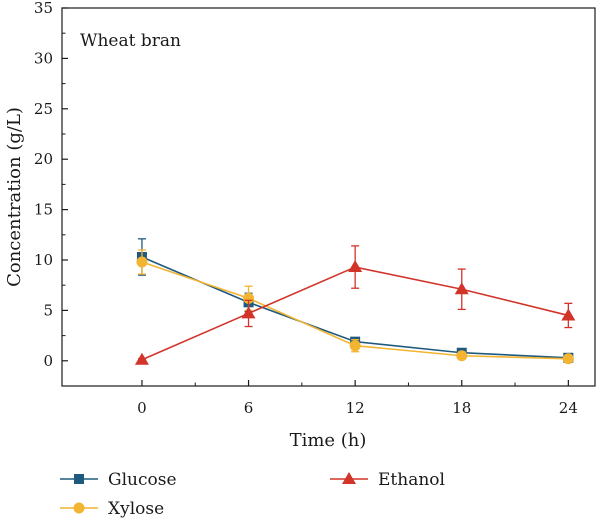  What do you see at coordinates (43, 8) in the screenshot?
I see `y-tick-label: 35` at bounding box center [43, 8].